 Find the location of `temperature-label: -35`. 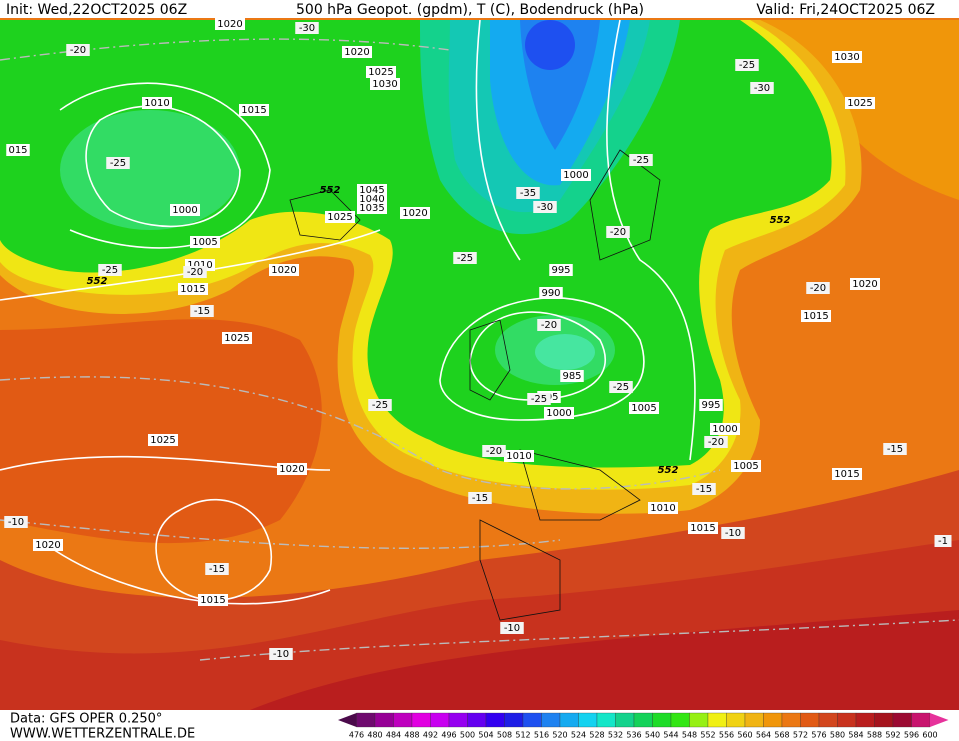

temperature-label: -35 is located at coordinates (528, 193).